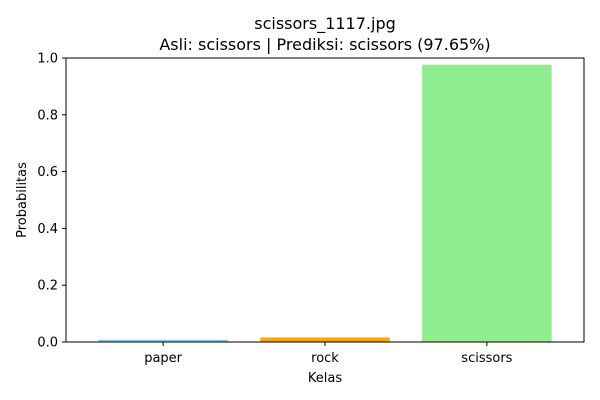 The image size is (600, 400). What do you see at coordinates (47, 343) in the screenshot?
I see `y-tick-label: 0.0` at bounding box center [47, 343].